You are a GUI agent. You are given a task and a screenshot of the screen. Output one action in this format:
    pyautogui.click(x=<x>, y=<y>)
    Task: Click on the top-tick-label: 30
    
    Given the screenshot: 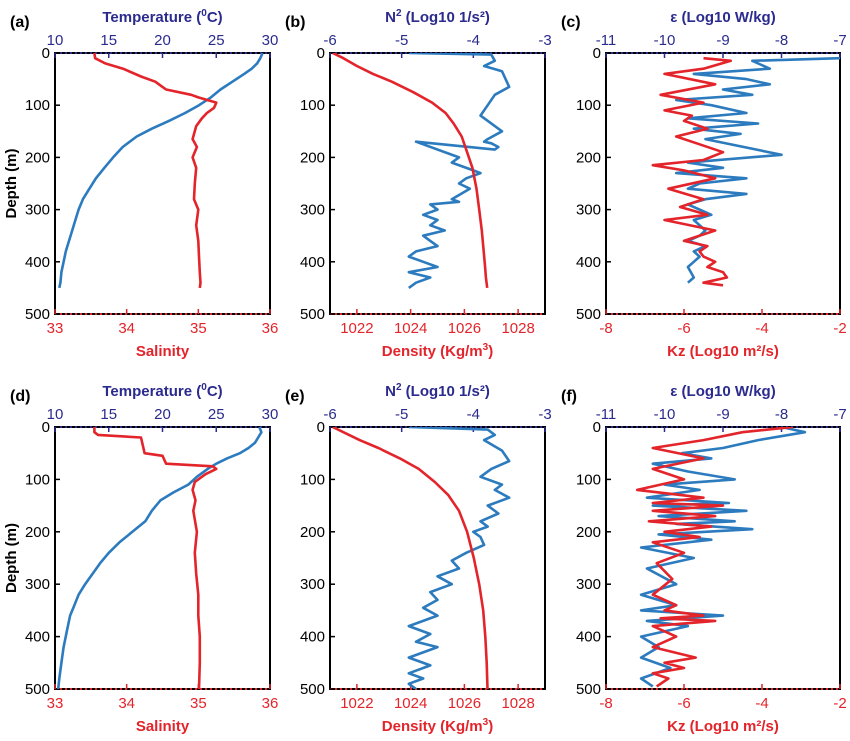 What is the action you would take?
    pyautogui.click(x=270, y=40)
    